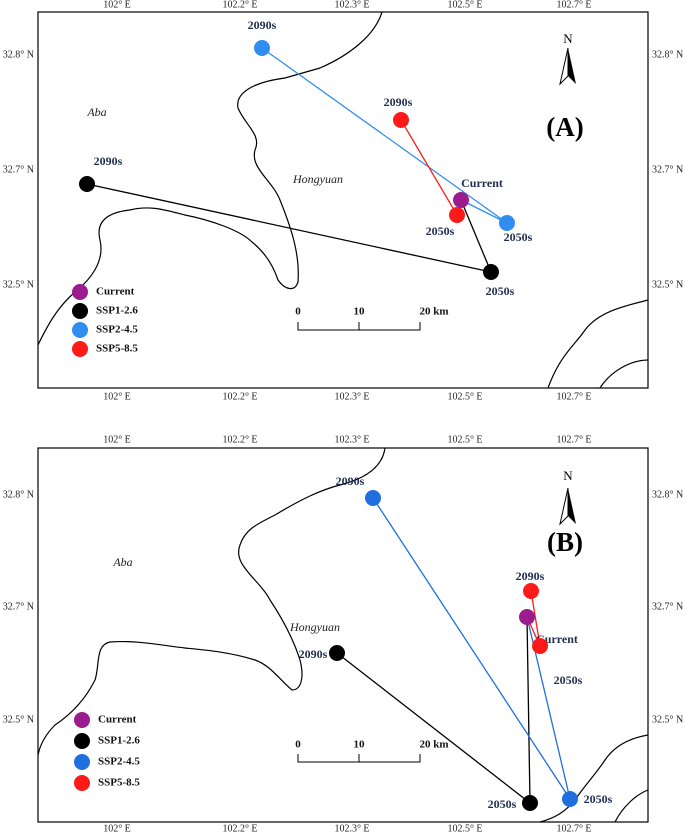 The image size is (685, 835). I want to click on panel-label: (B), so click(565, 542).